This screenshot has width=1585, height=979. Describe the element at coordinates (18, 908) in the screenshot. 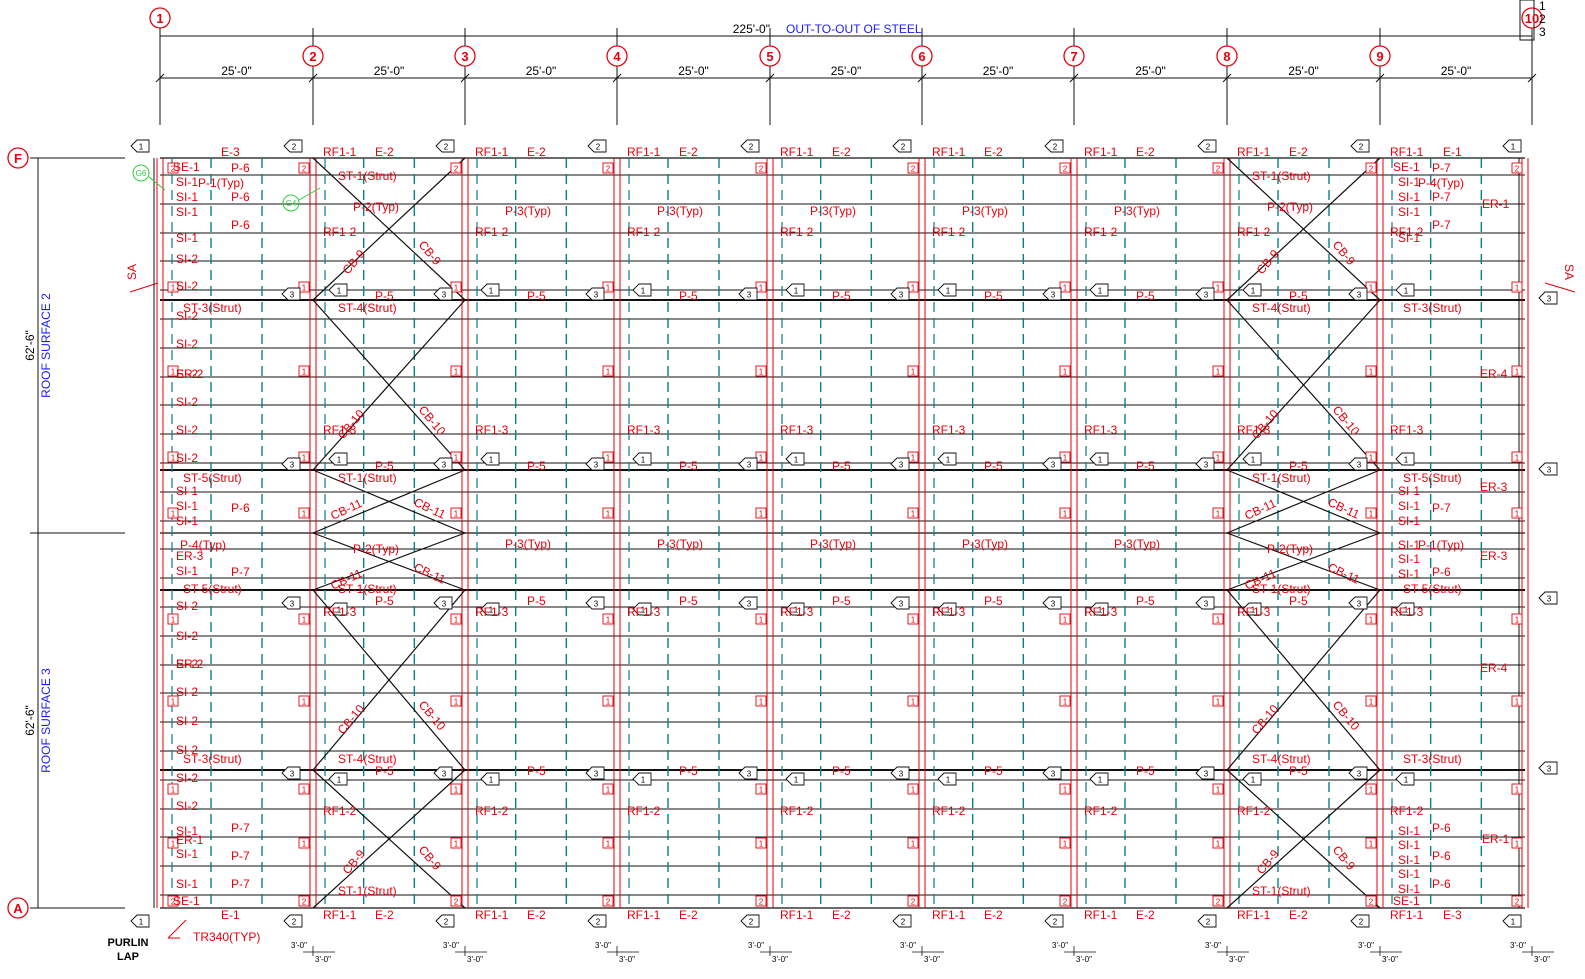

I see `row-label: A` at that location.